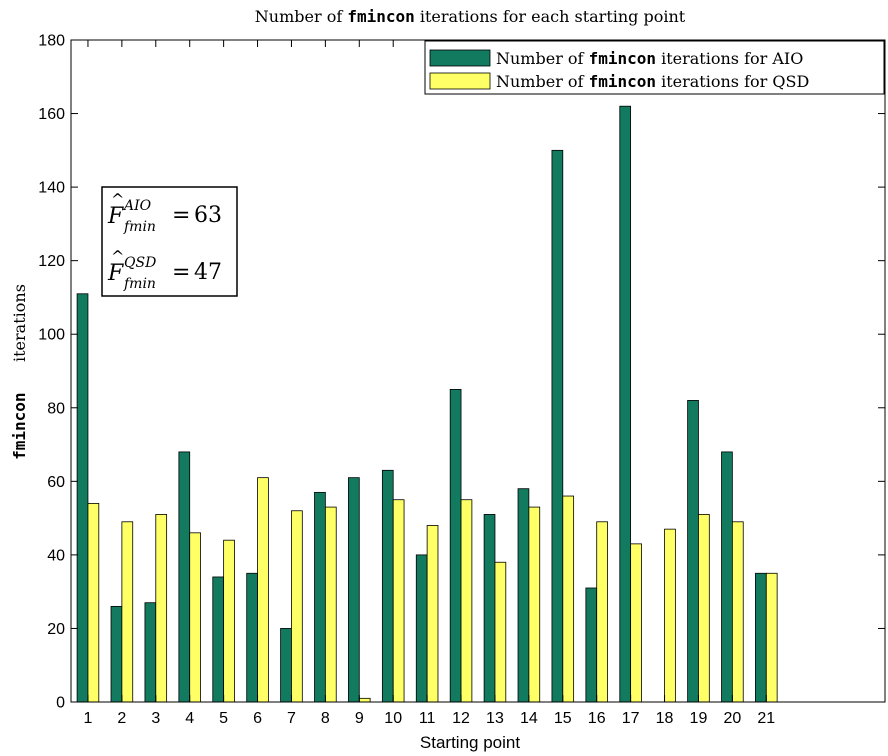 The width and height of the screenshot is (888, 756). I want to click on x-tick-label-11: 11, so click(427, 718).